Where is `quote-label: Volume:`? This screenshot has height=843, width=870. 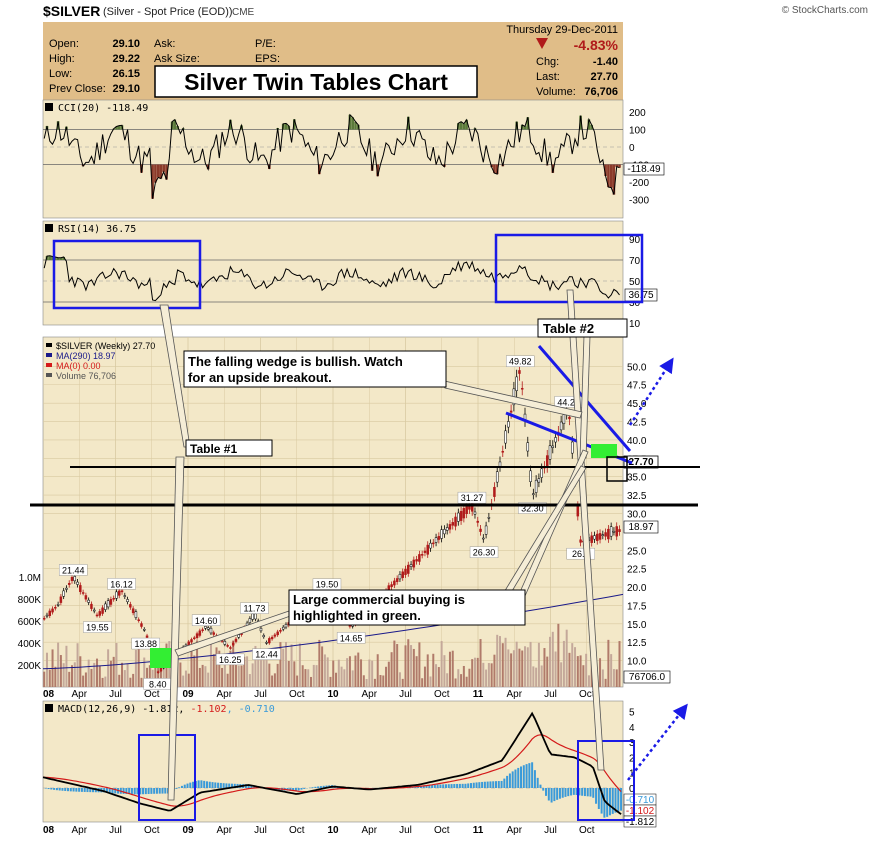
quote-label: Volume: is located at coordinates (556, 92).